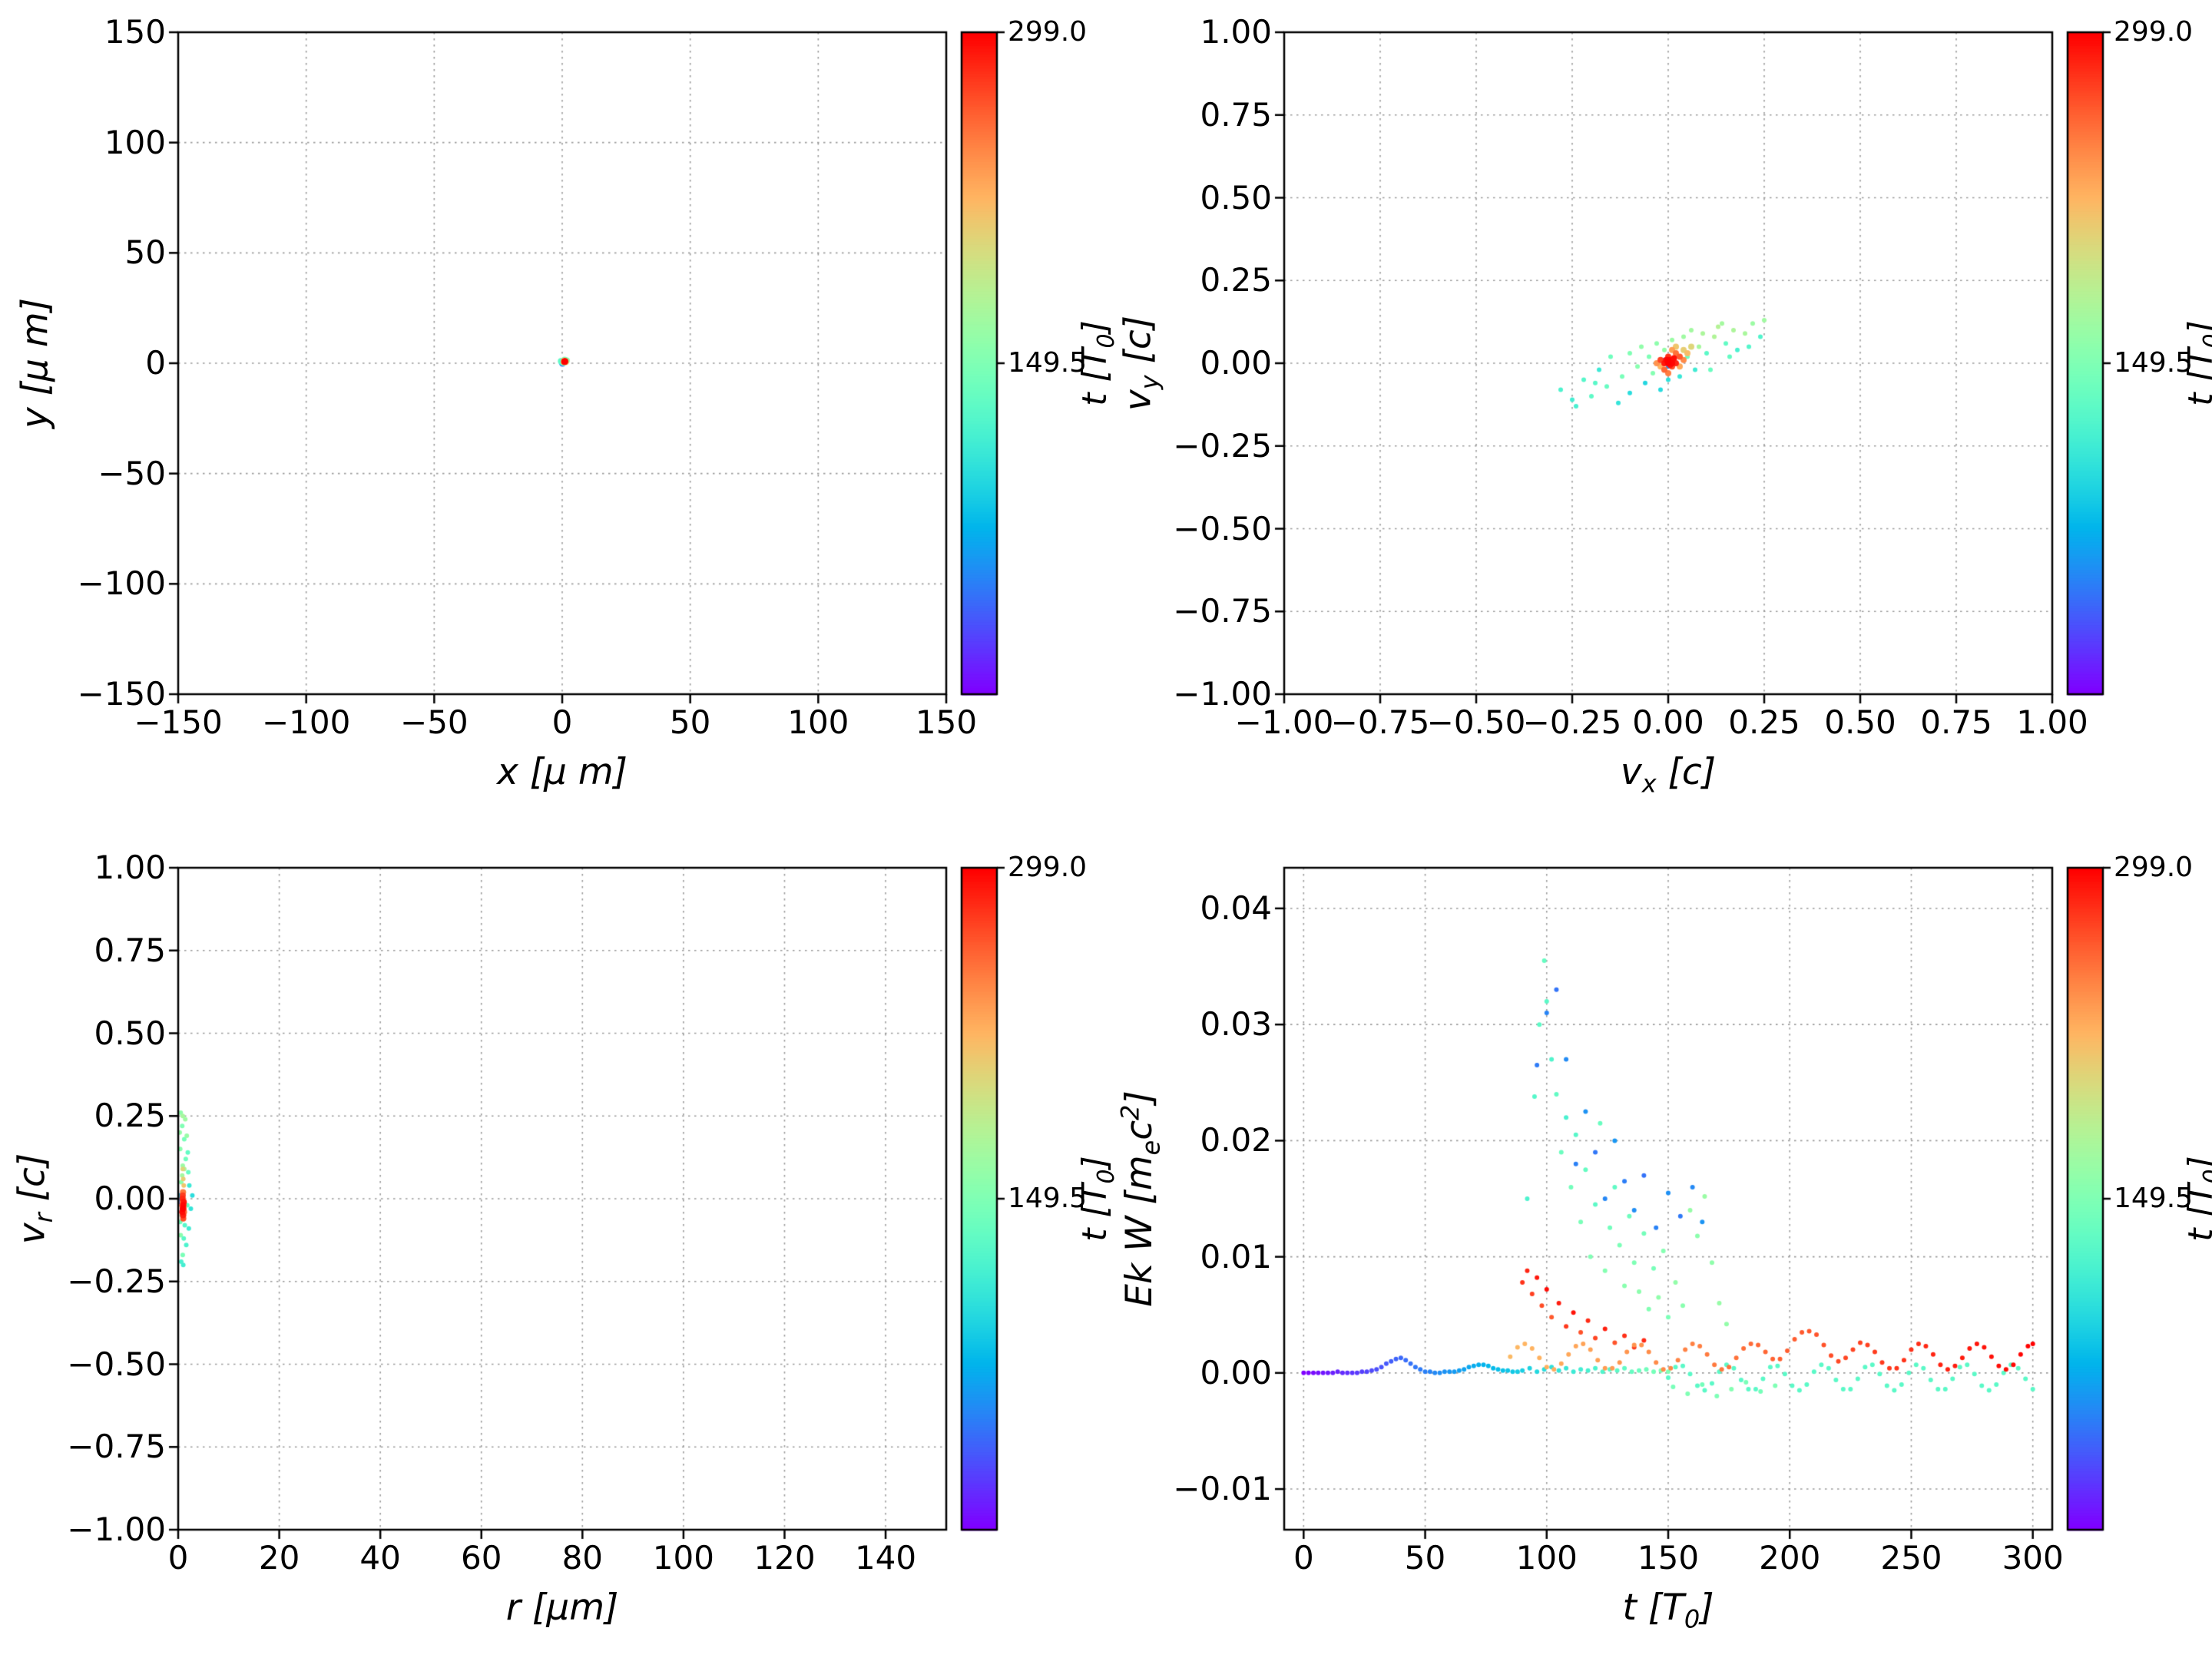  I want to click on y-axis-label: vy [c], so click(1140, 363).